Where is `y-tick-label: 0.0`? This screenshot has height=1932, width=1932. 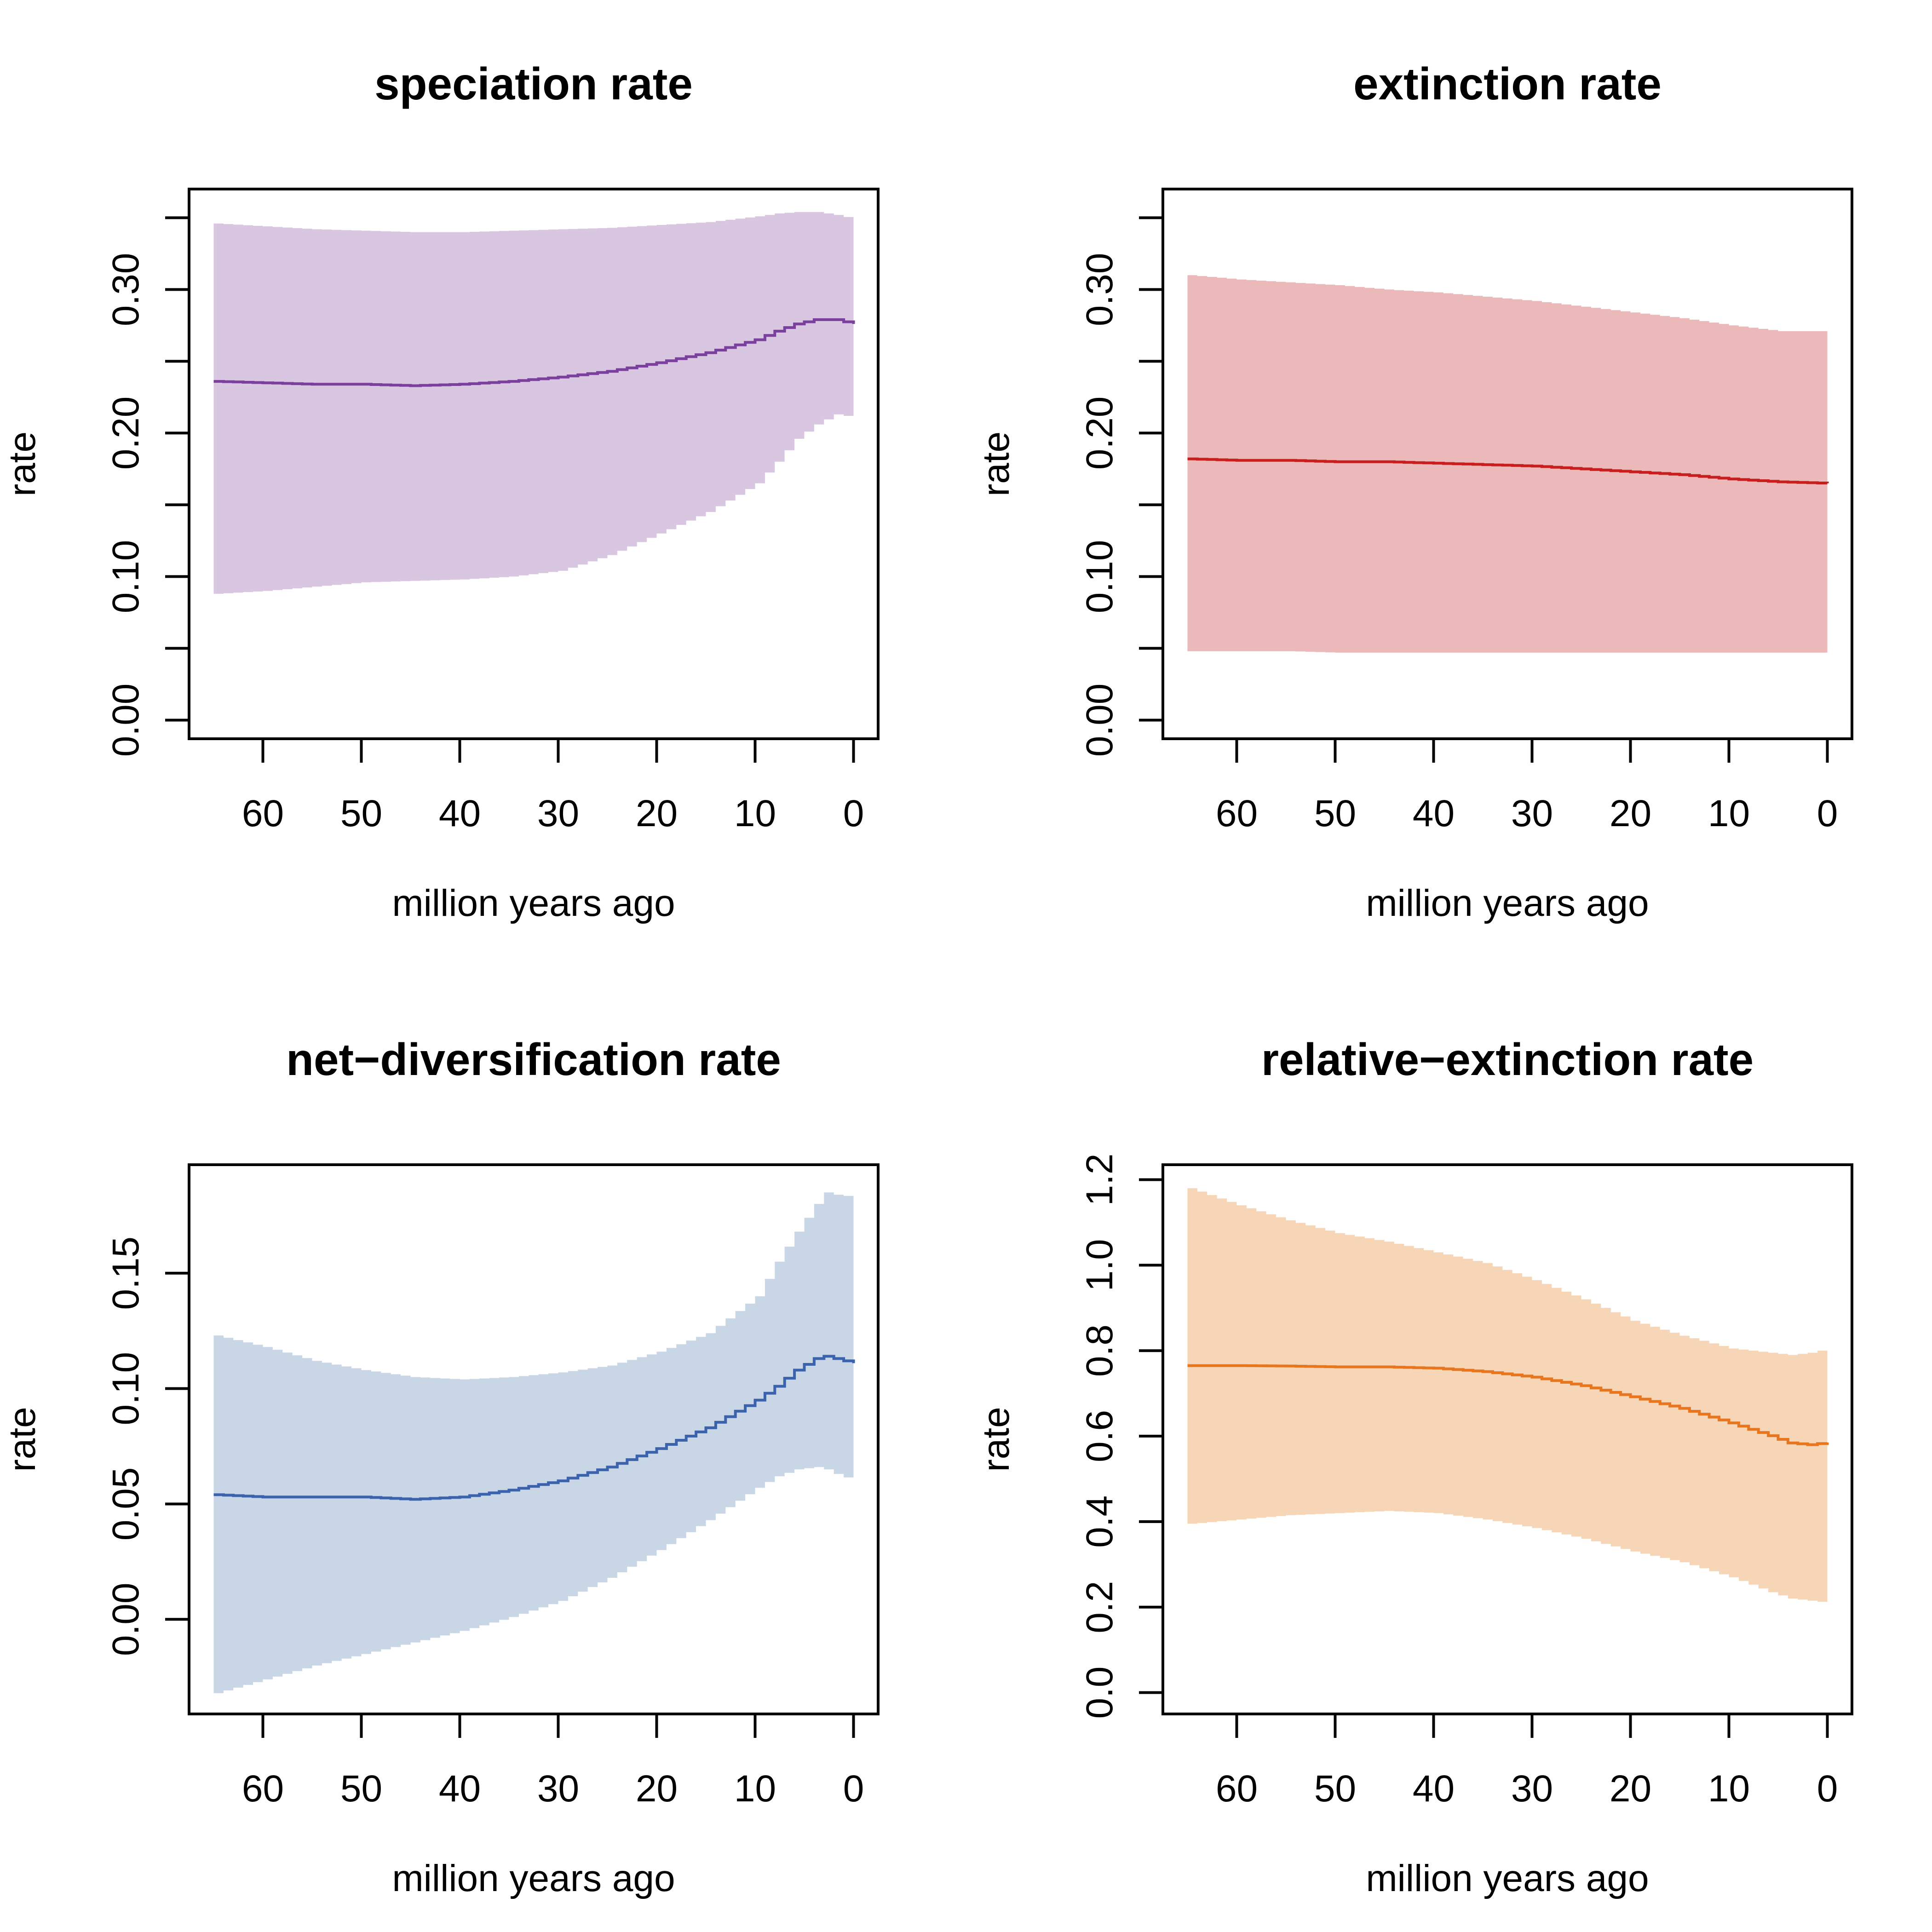
y-tick-label: 0.0 is located at coordinates (1100, 1693).